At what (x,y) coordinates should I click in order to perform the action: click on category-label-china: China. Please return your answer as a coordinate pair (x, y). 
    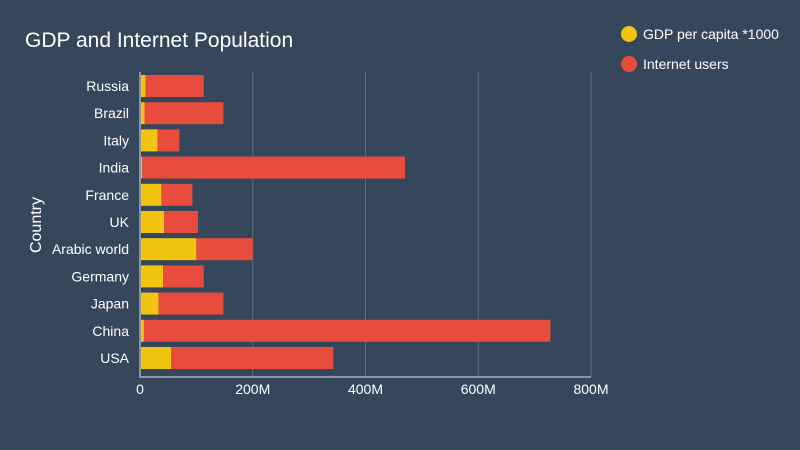
    Looking at the image, I should click on (110, 331).